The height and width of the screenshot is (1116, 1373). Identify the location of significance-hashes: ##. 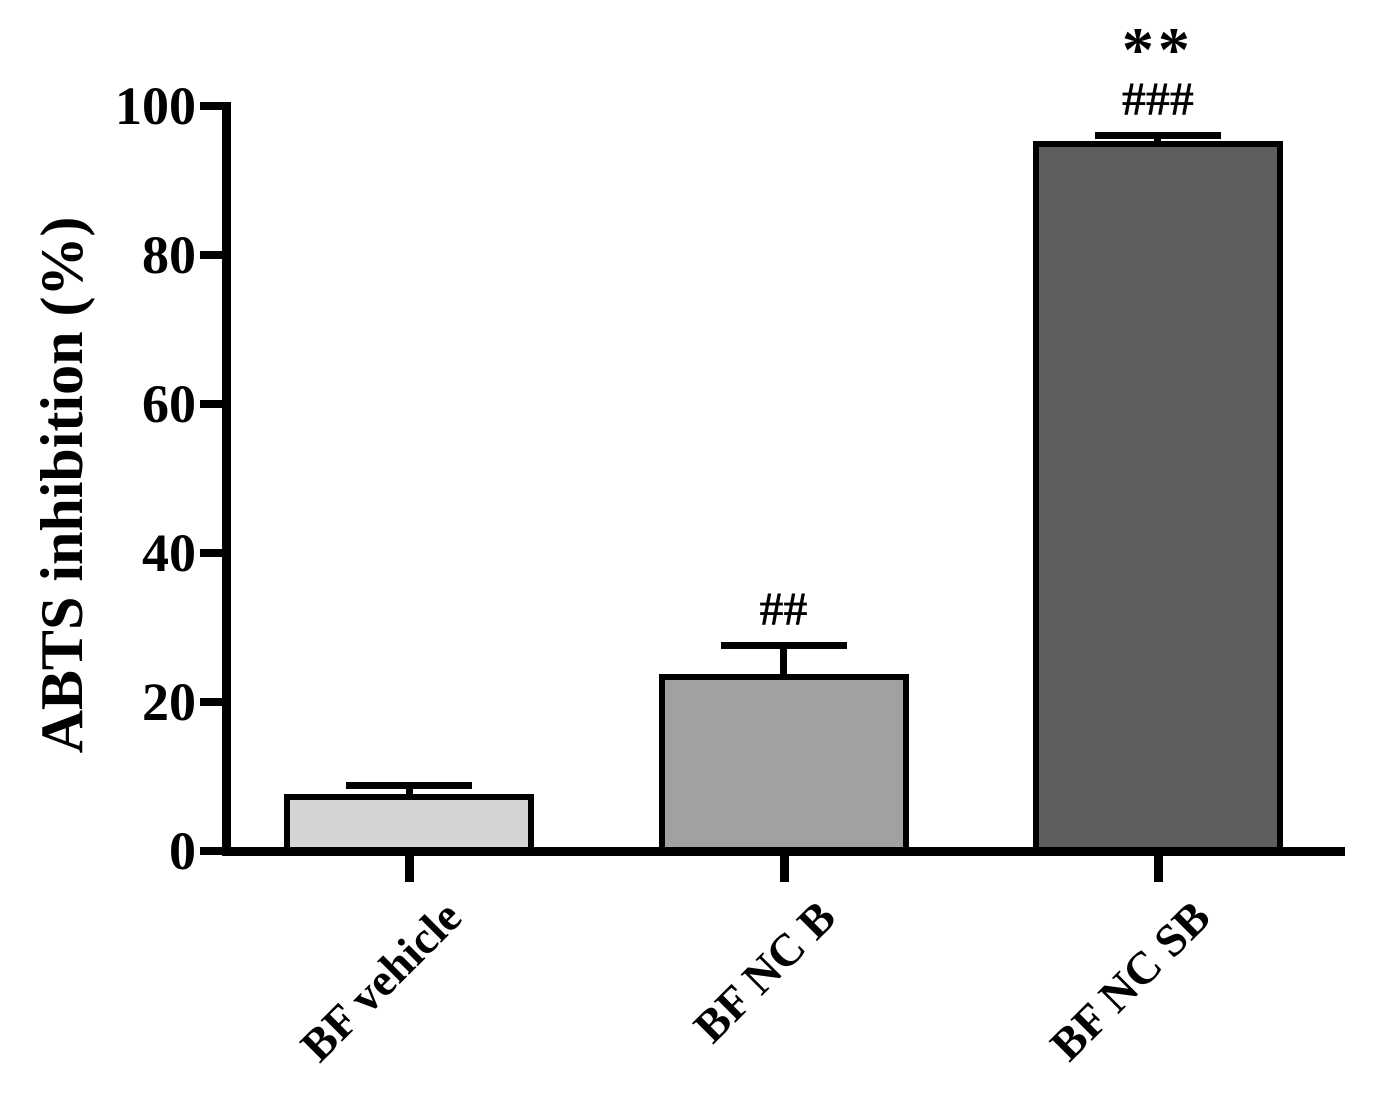
(783, 610).